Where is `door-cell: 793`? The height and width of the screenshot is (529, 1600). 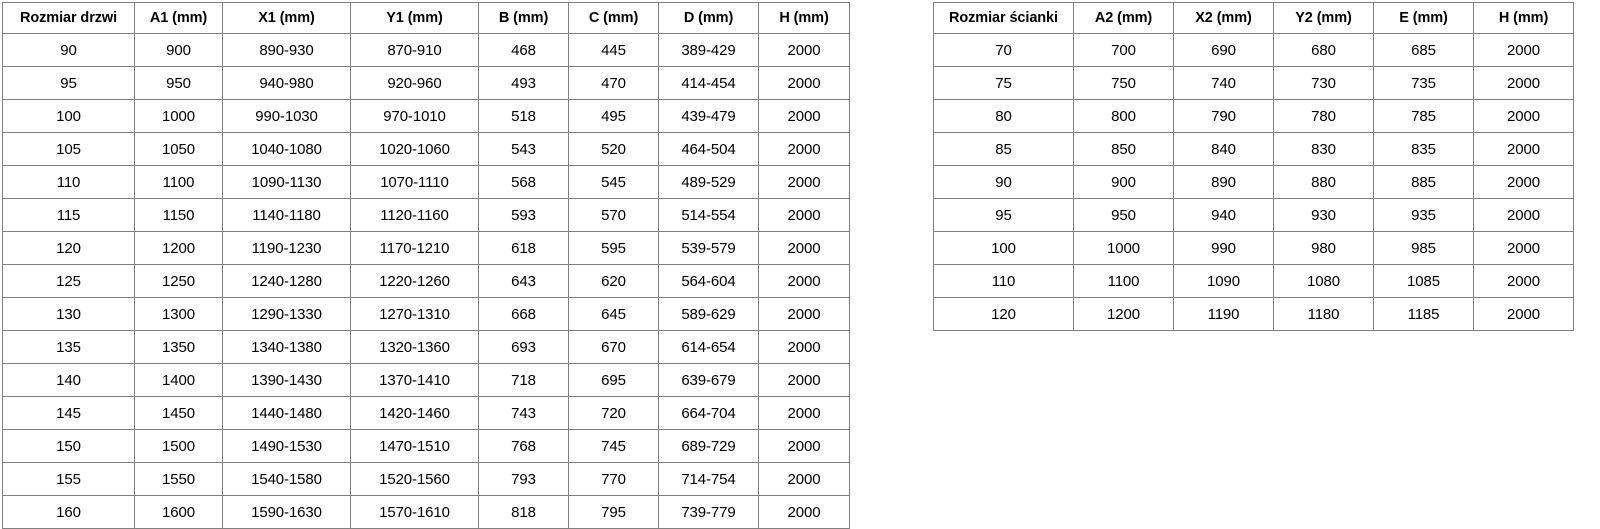 door-cell: 793 is located at coordinates (523, 479).